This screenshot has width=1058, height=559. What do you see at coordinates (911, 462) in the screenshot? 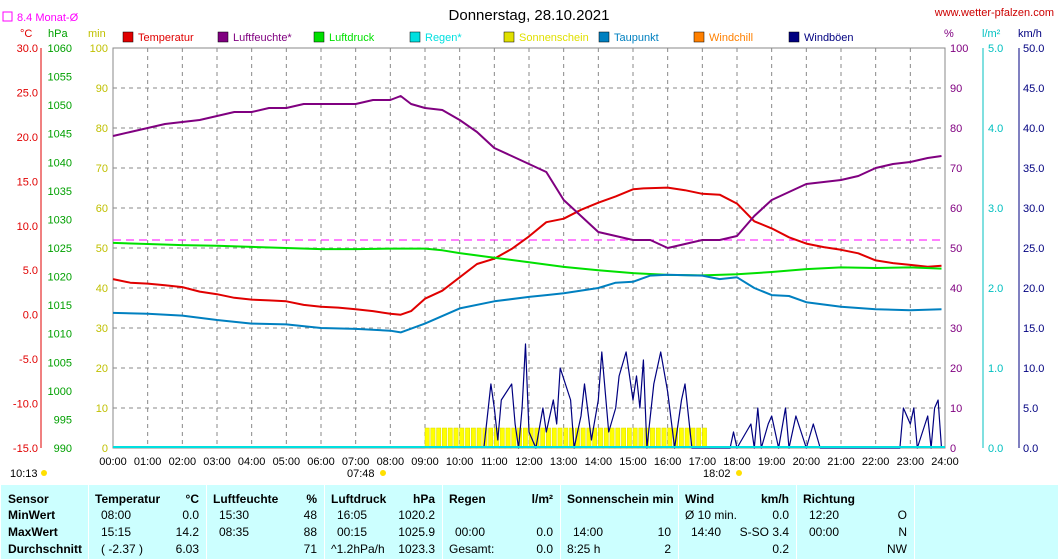
I see `x-tick: 23:00` at bounding box center [911, 462].